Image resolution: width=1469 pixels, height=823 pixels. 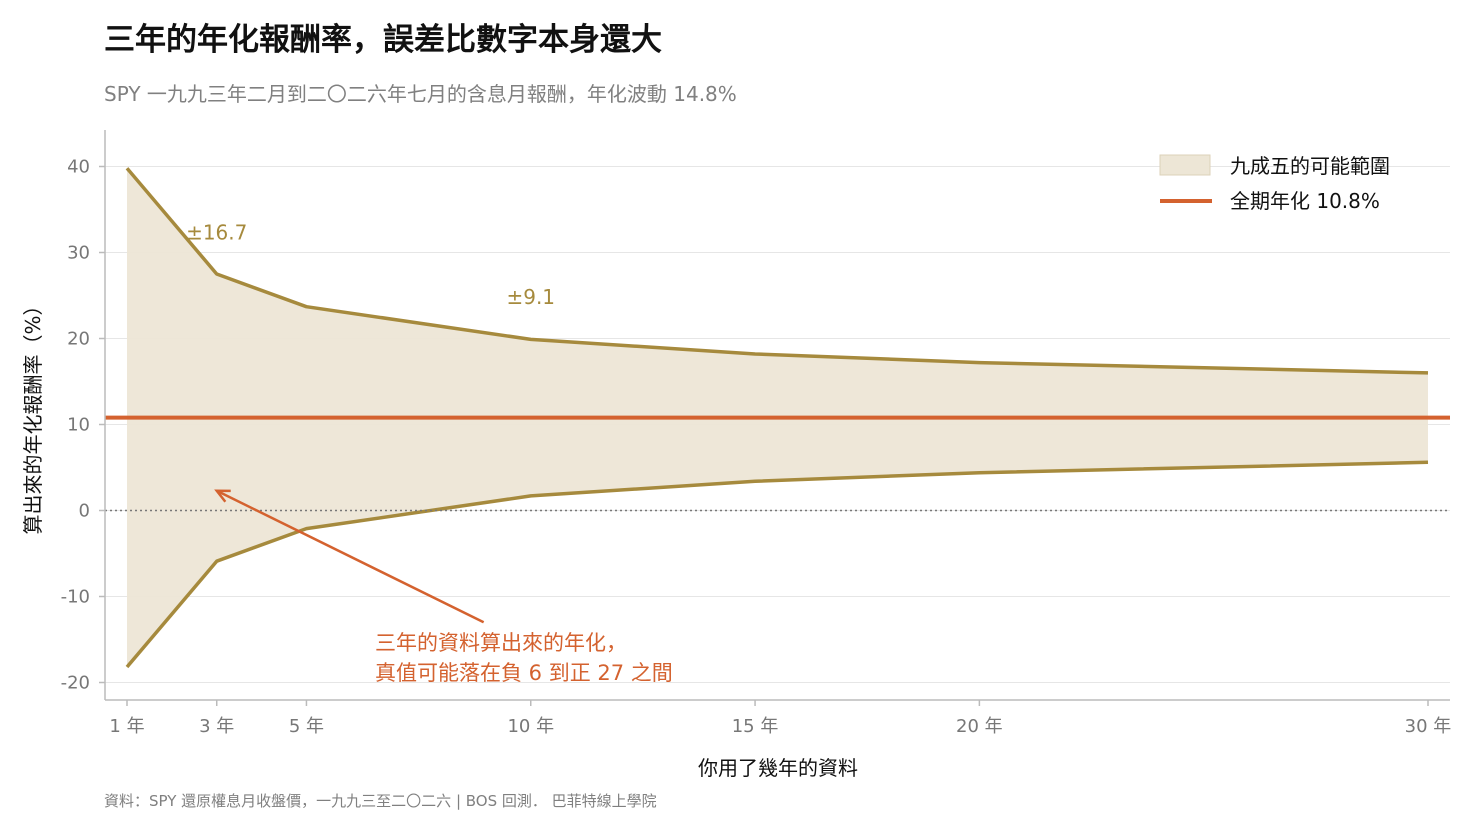 I want to click on y-tick-label: 10, so click(x=78, y=425).